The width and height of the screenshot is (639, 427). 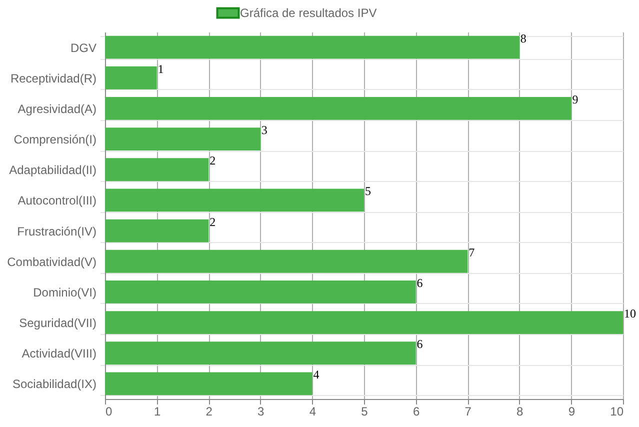 What do you see at coordinates (64, 292) in the screenshot?
I see `y-tick-label: Dominio(VI)` at bounding box center [64, 292].